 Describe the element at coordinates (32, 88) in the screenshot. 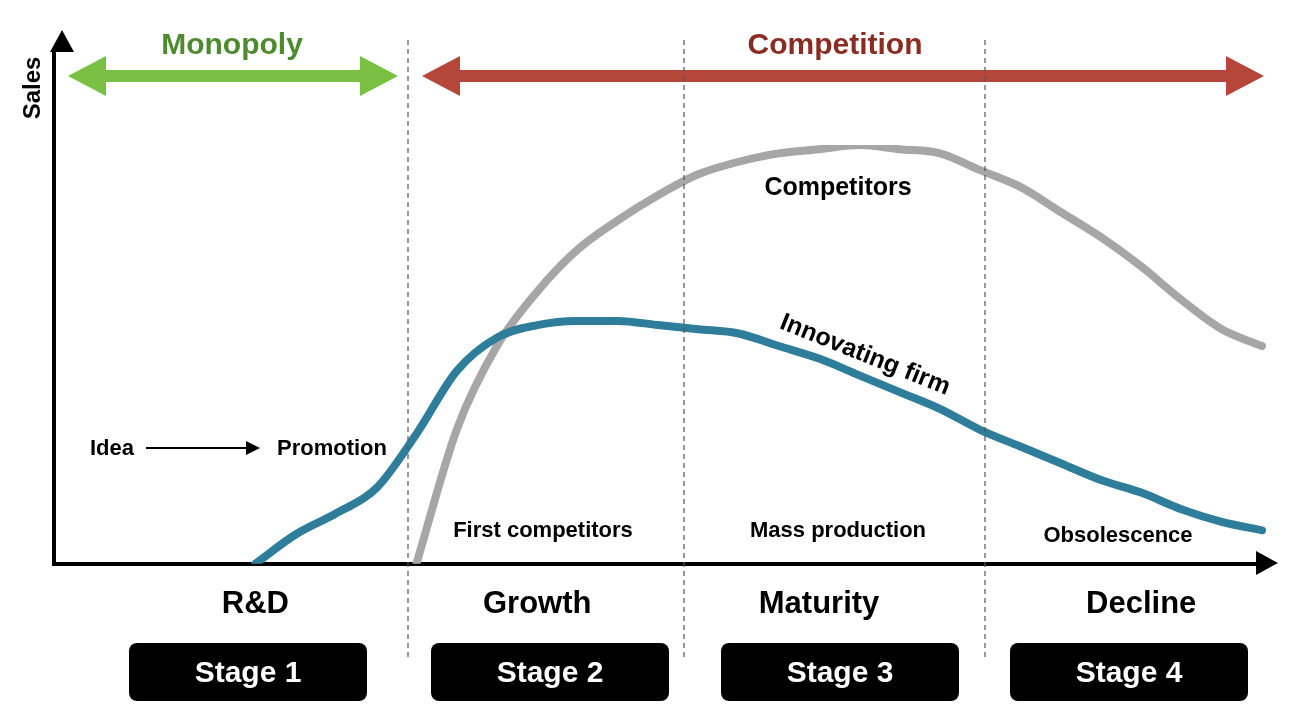

I see `y-axis-title: Sales` at that location.